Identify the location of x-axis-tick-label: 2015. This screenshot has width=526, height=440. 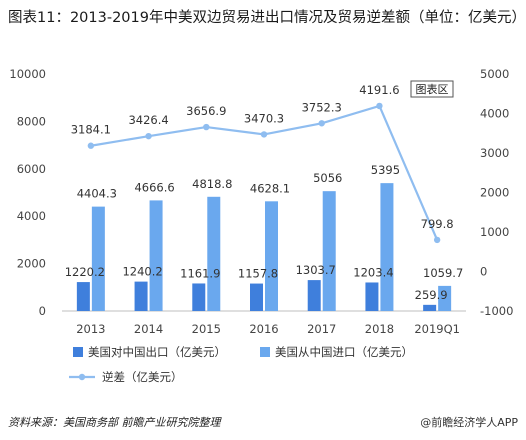
(206, 329).